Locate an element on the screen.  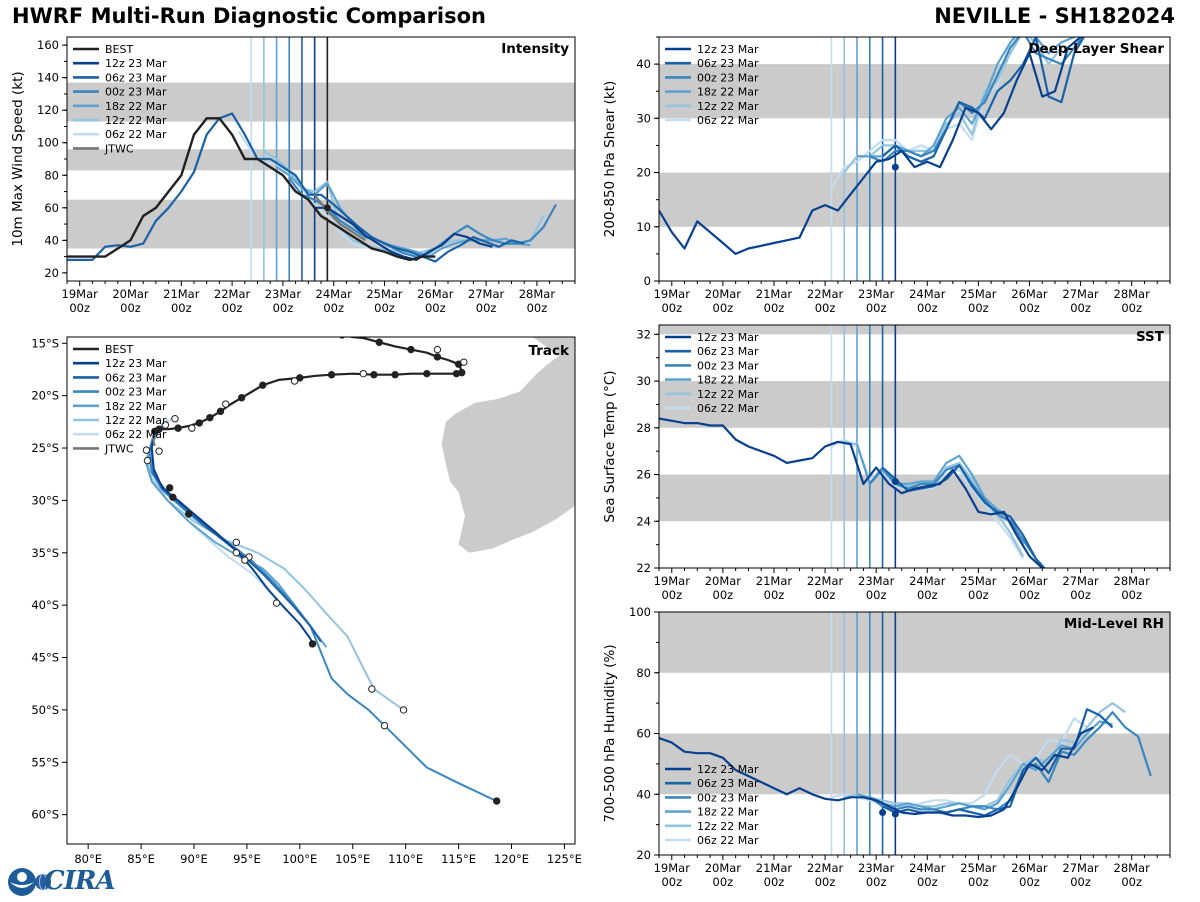
track-line-best is located at coordinates (308, 385).